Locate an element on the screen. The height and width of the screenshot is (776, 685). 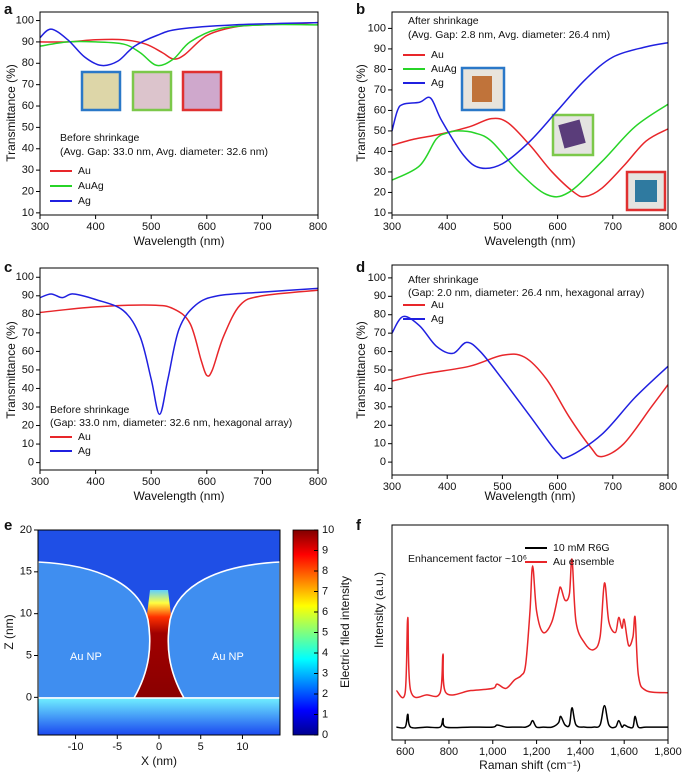
inset-photo is located at coordinates (202, 91).